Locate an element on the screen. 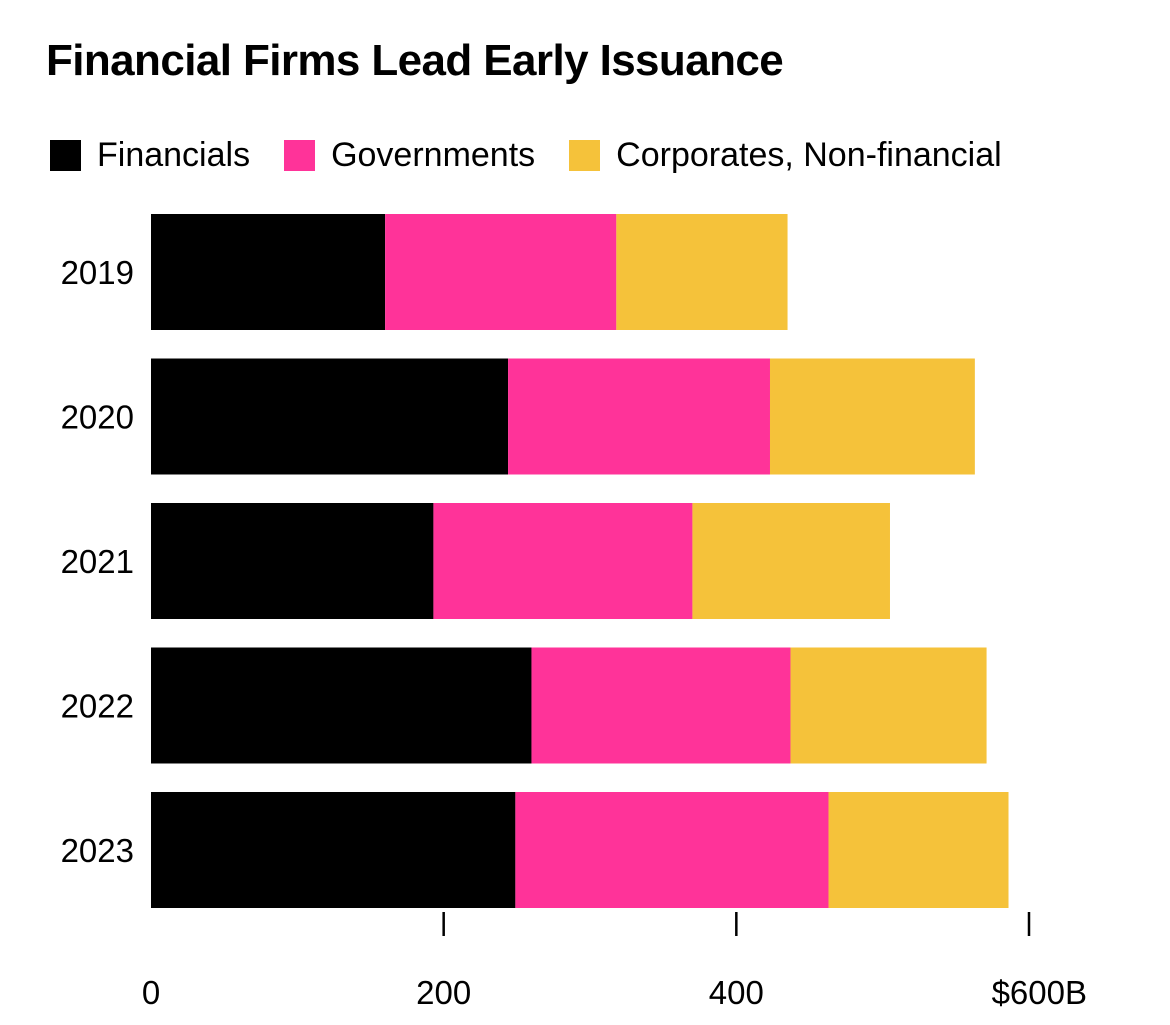  chart-title: Financial Firms Lead Early Issuance is located at coordinates (415, 60).